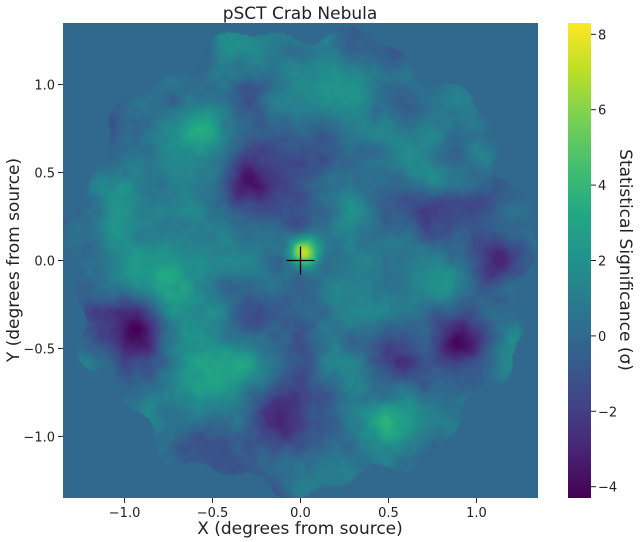  What do you see at coordinates (213, 513) in the screenshot?
I see `x-tick-label: −0.5` at bounding box center [213, 513].